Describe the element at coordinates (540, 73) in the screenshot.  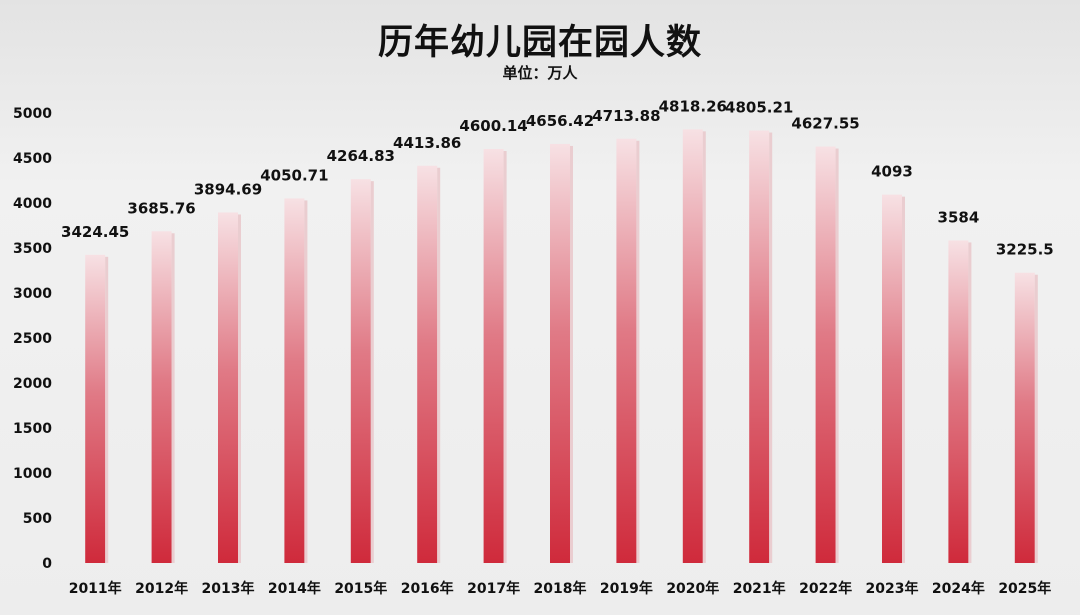
I see `chart-subtitle: 单位：万人` at that location.